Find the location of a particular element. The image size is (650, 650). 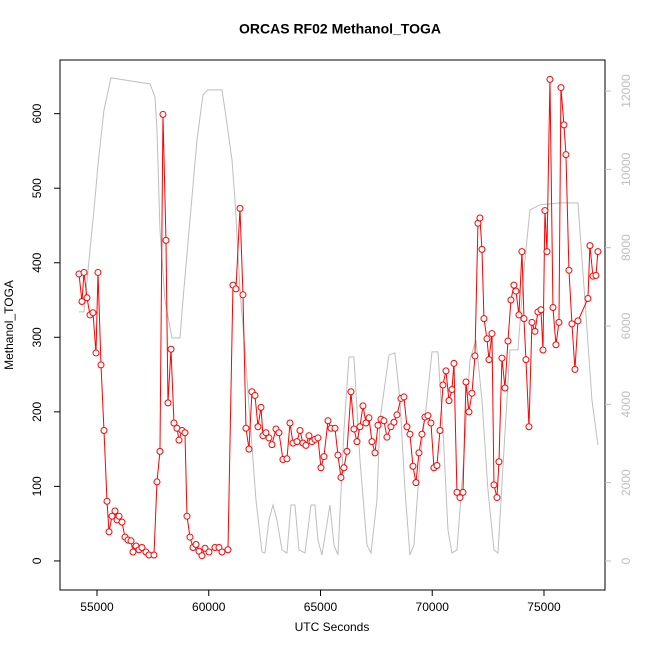

y-tick-label: 300 is located at coordinates (37, 337).